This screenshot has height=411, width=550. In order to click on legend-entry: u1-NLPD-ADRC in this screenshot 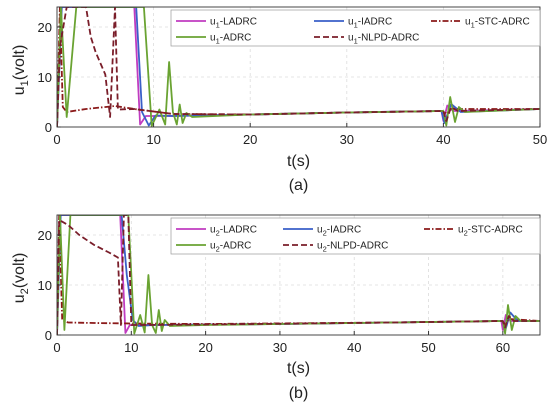, I will do `click(383, 39)`.